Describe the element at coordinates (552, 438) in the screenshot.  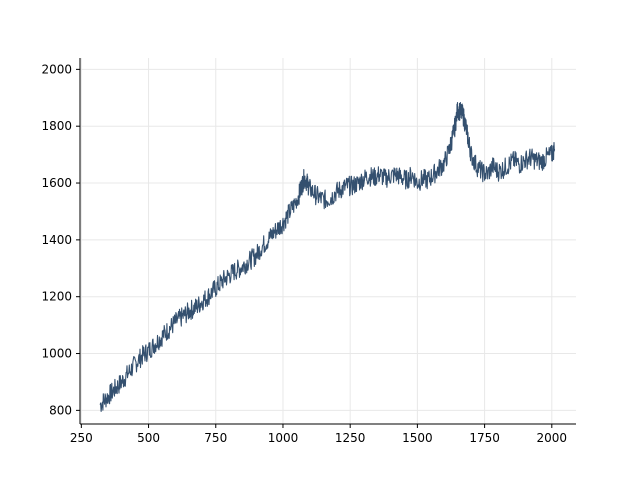
I see `x-tick-label: 2000` at that location.